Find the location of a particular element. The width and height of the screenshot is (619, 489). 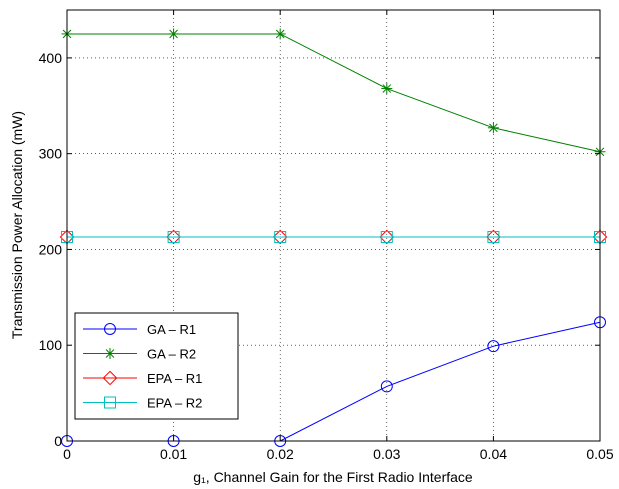

legend-box is located at coordinates (156, 366).